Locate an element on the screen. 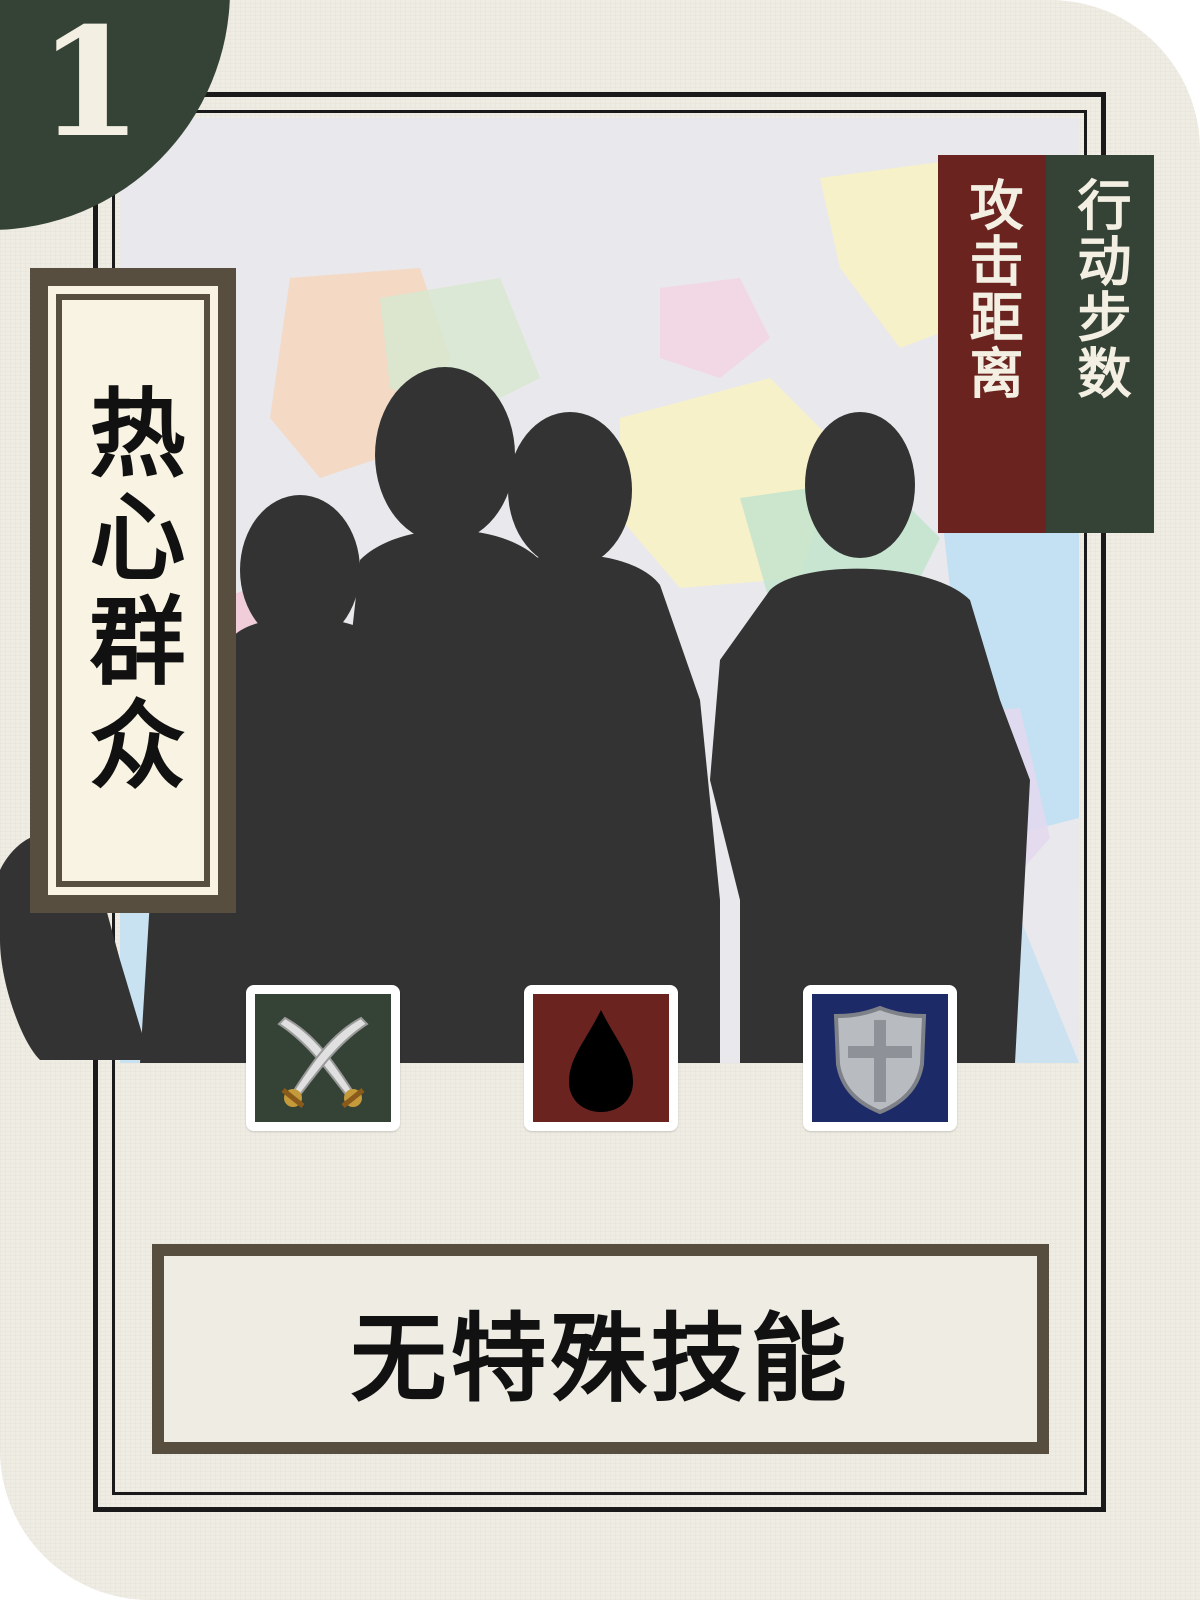 This screenshot has width=1200, height=1600. attack-range-label: 攻击距离 is located at coordinates (992, 289).